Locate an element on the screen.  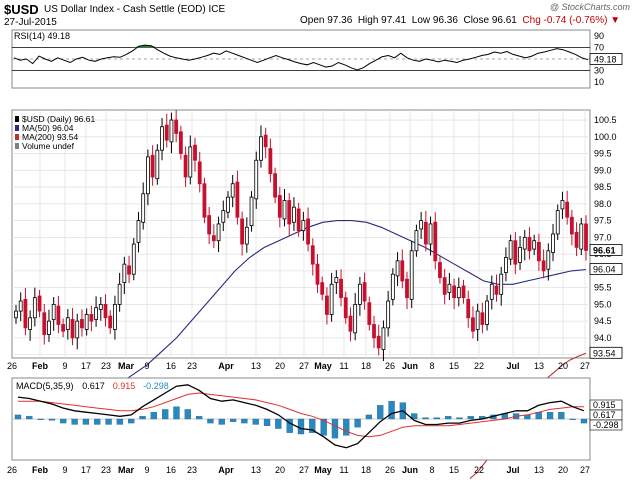
x-axis-label-top: 13 is located at coordinates (256, 366).